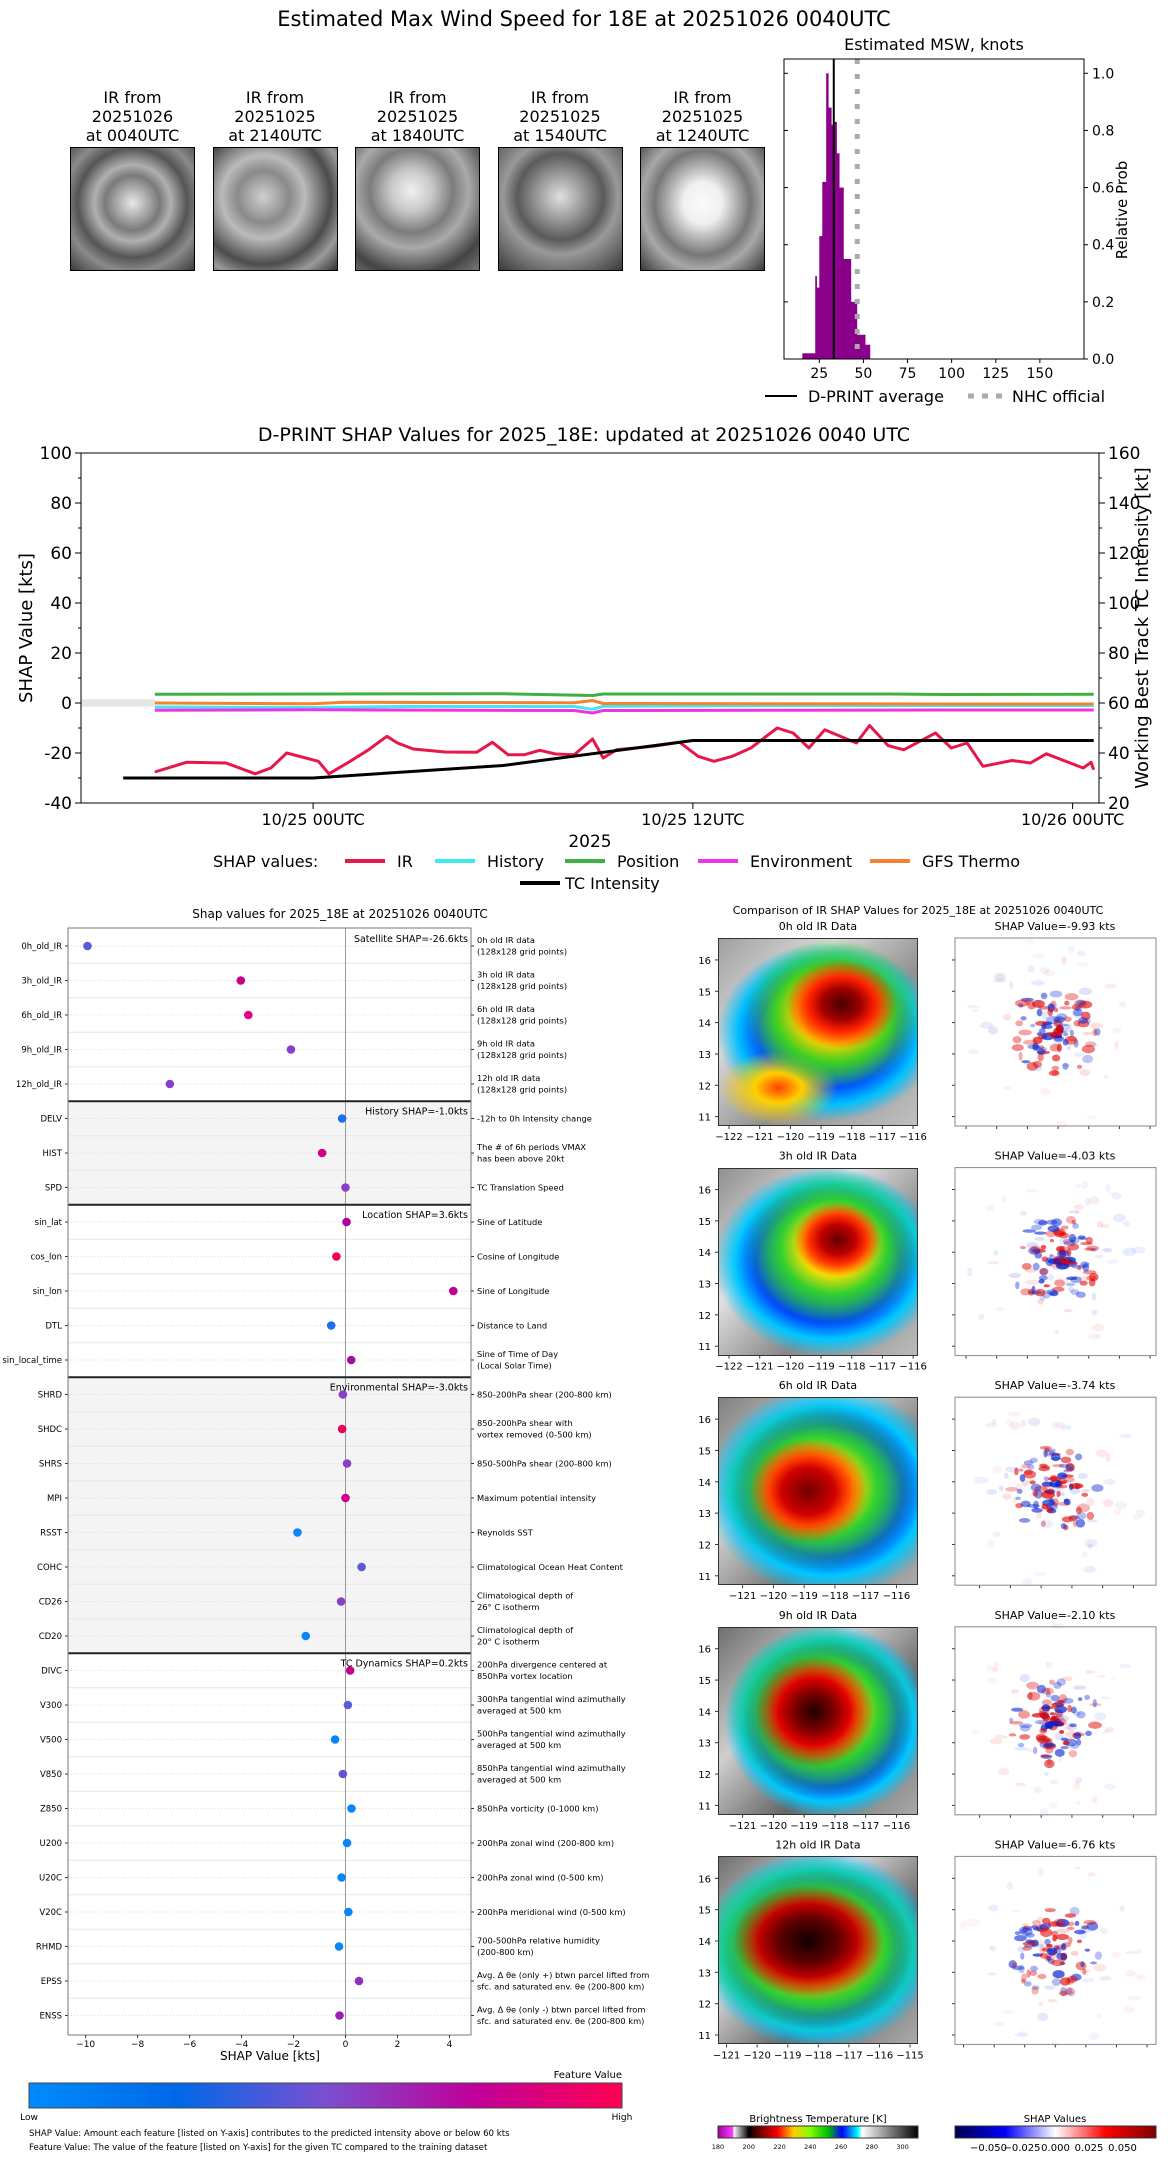 The height and width of the screenshot is (2158, 1168). What do you see at coordinates (346, 2045) in the screenshot?
I see `x-tick-label: 0` at bounding box center [346, 2045].